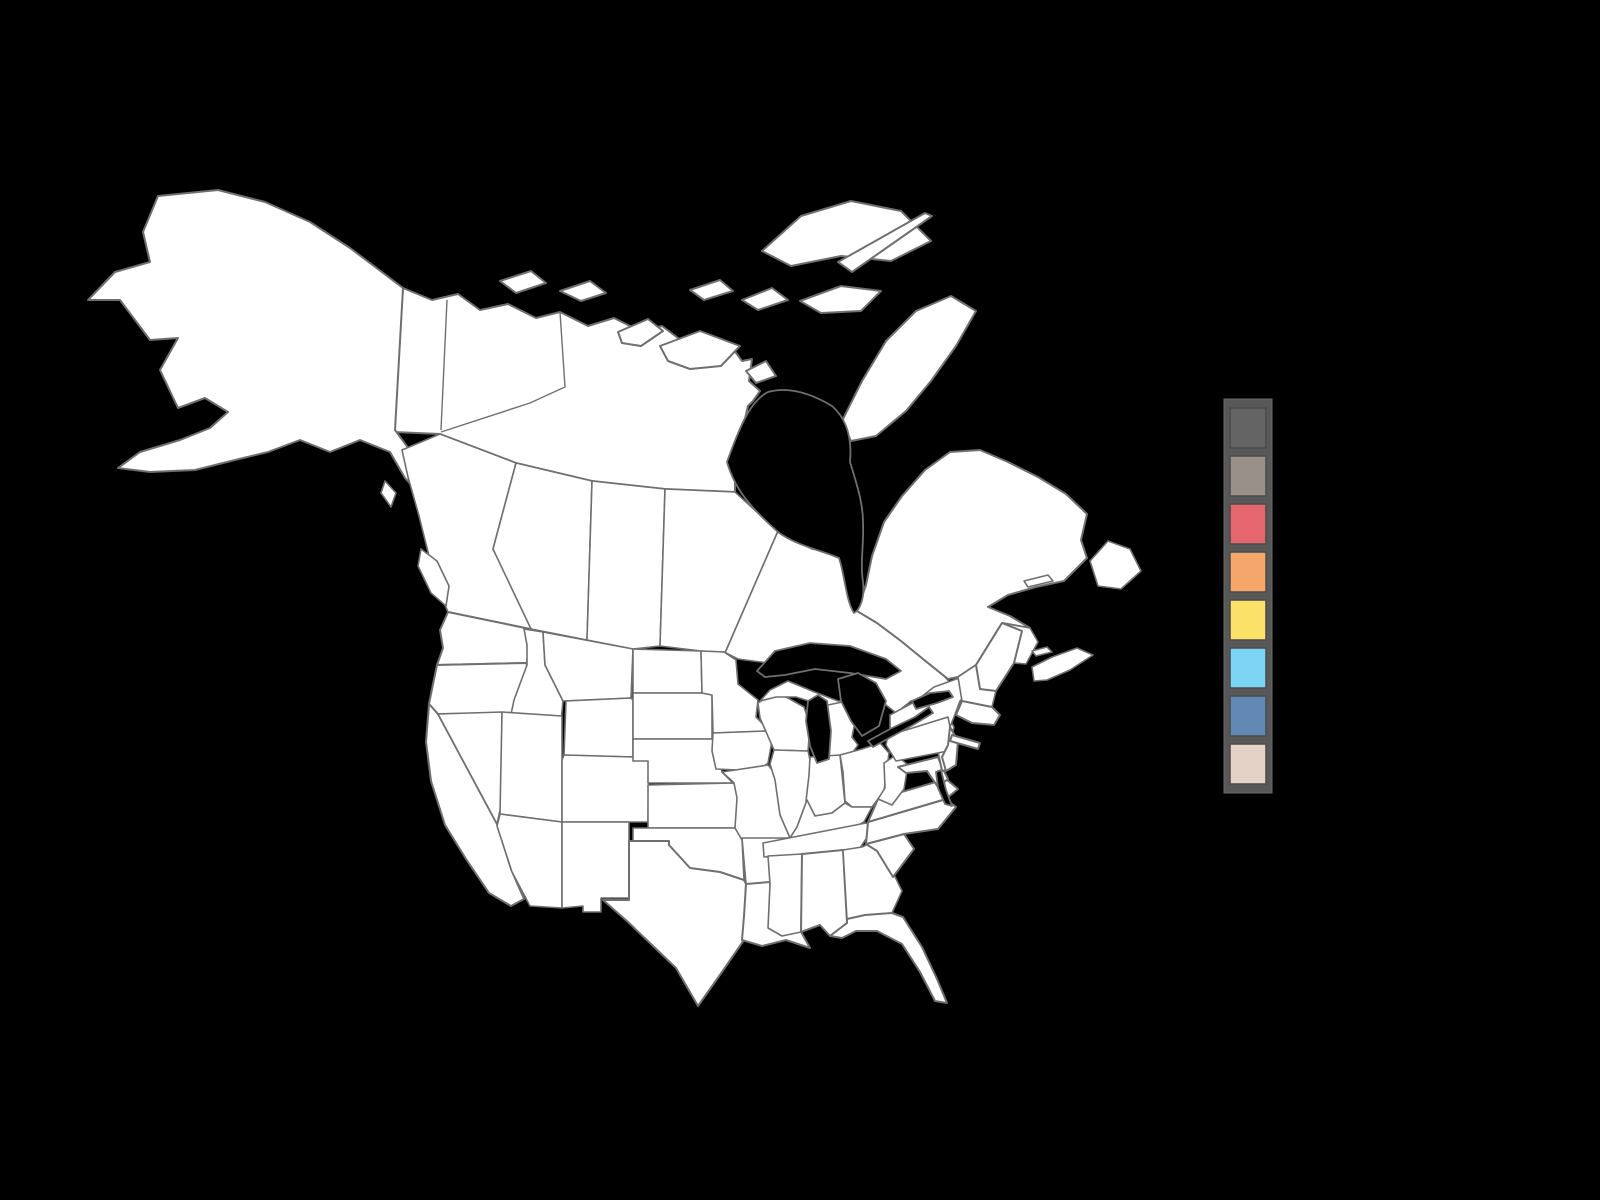  I want to click on island-baffin, so click(909, 368).